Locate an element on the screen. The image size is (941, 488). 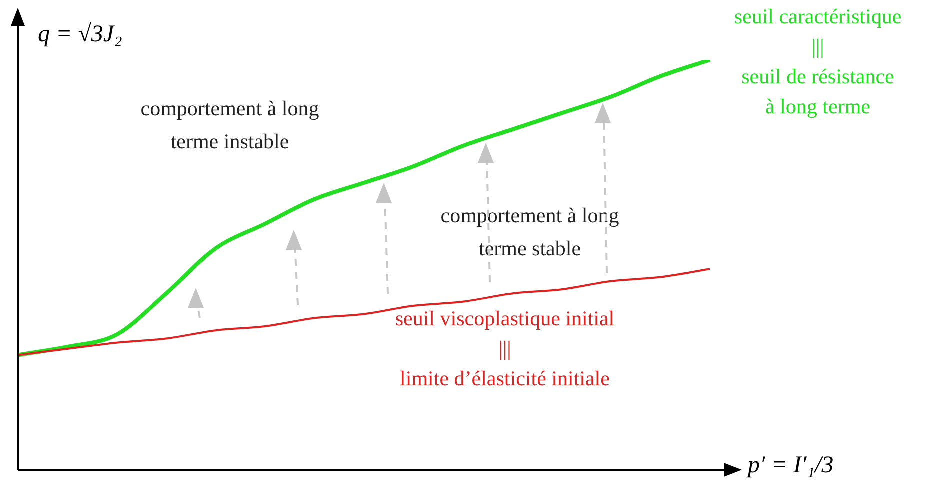
annotation: comportement à long terme instable is located at coordinates (230, 125).